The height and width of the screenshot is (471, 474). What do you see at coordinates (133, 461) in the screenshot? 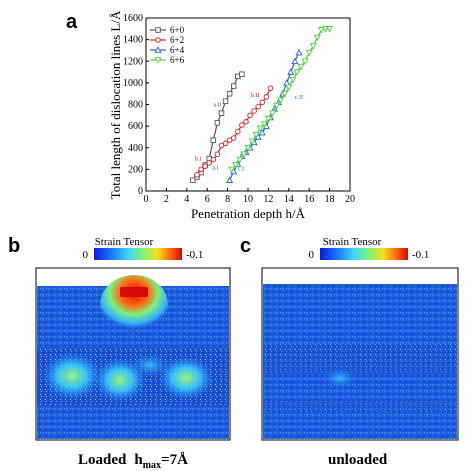
I see `caption-b: Loaded hmax=7Å` at bounding box center [133, 461].